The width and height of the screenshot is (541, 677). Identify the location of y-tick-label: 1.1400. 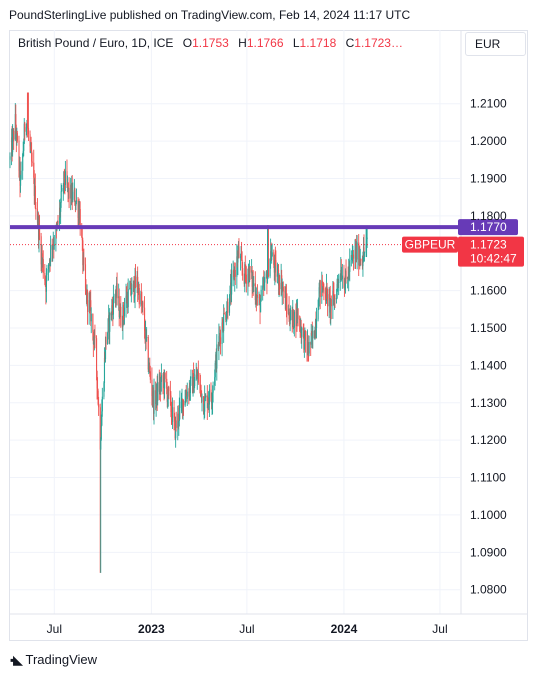
(488, 365).